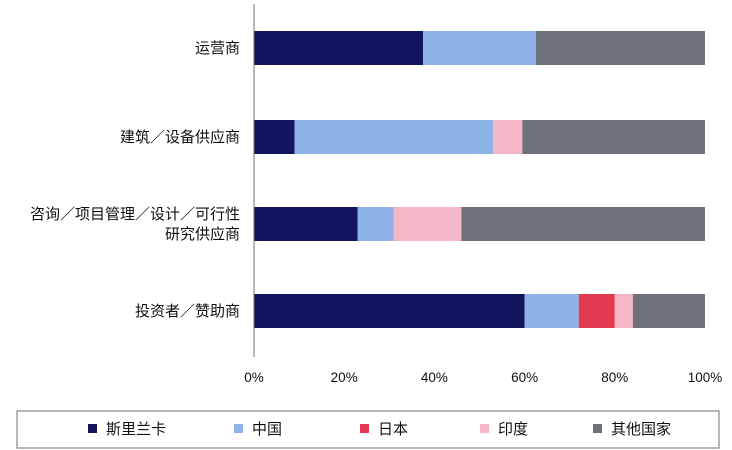 The height and width of the screenshot is (450, 732). What do you see at coordinates (393, 429) in the screenshot?
I see `legend-label: 日本` at bounding box center [393, 429].